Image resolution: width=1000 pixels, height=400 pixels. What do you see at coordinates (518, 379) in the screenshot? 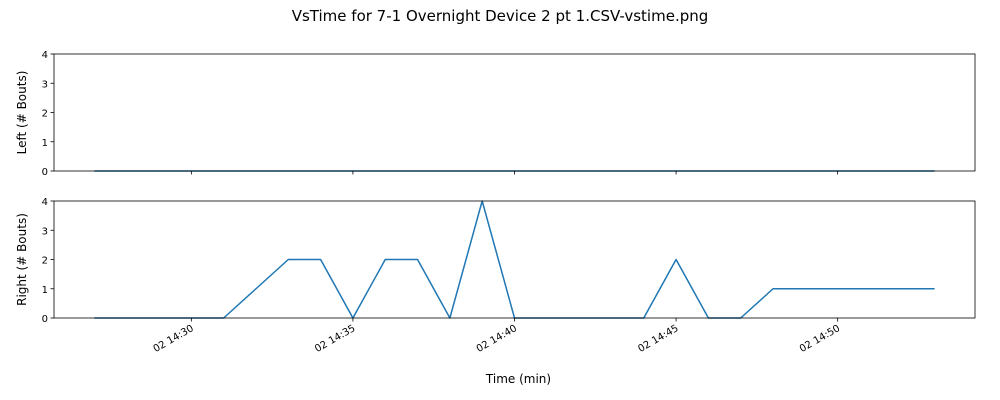
I see `x-axis-label: Time (min)` at bounding box center [518, 379].